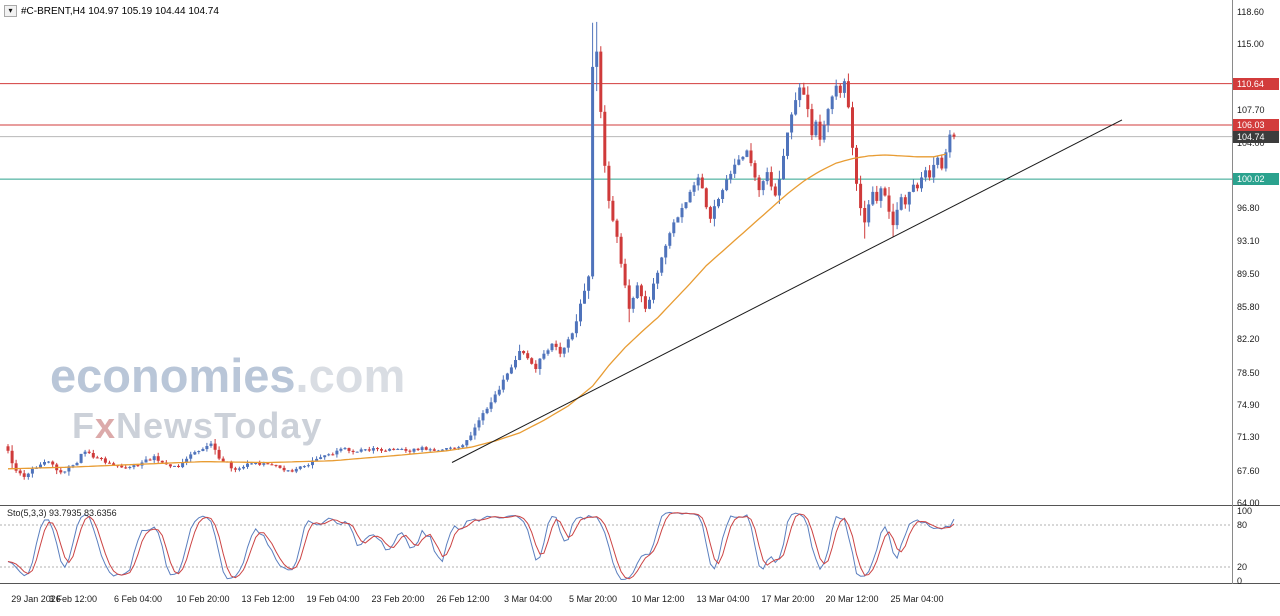 Image resolution: width=1280 pixels, height=616 pixels. What do you see at coordinates (1248, 339) in the screenshot?
I see `price-axis-label: 82.20` at bounding box center [1248, 339].